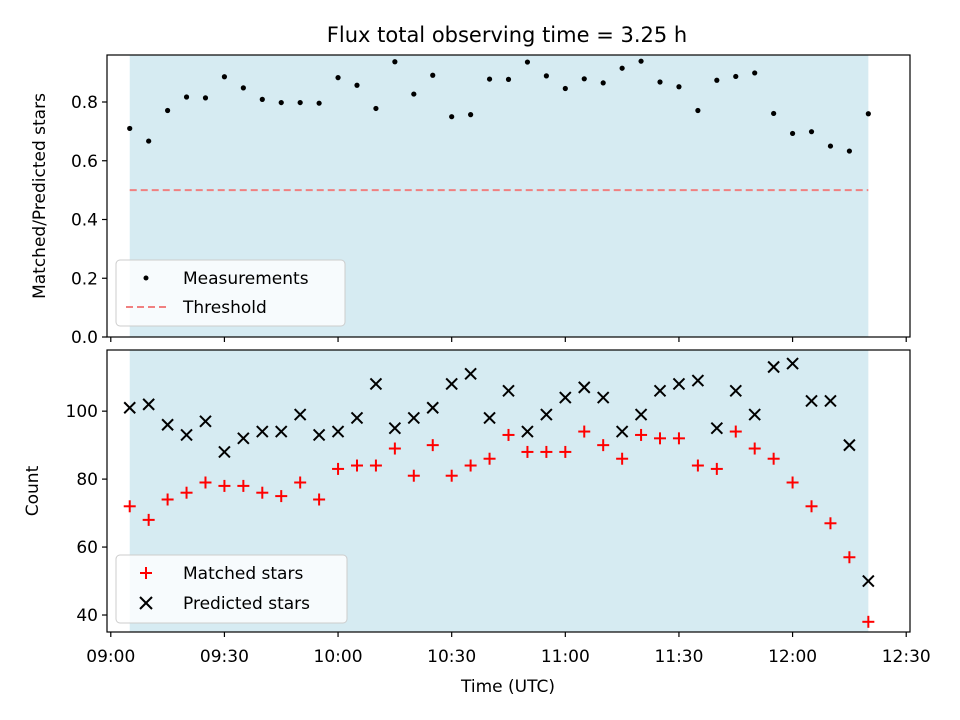 This screenshot has height=720, width=960. Describe the element at coordinates (84, 221) in the screenshot. I see `y-tick-label: 0.4` at that location.